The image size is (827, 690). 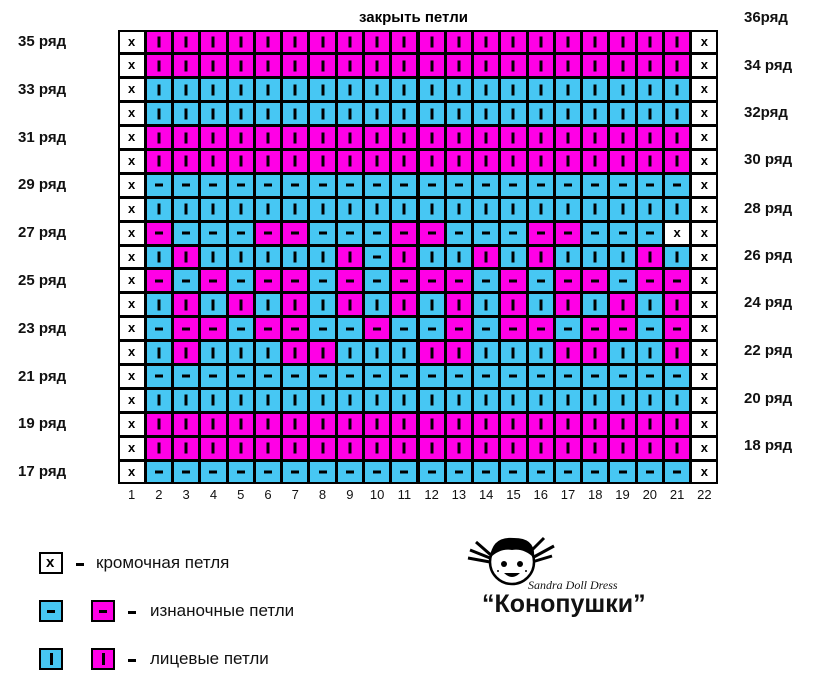 What do you see at coordinates (511, 561) in the screenshot?
I see `girl-face-icon` at bounding box center [511, 561].